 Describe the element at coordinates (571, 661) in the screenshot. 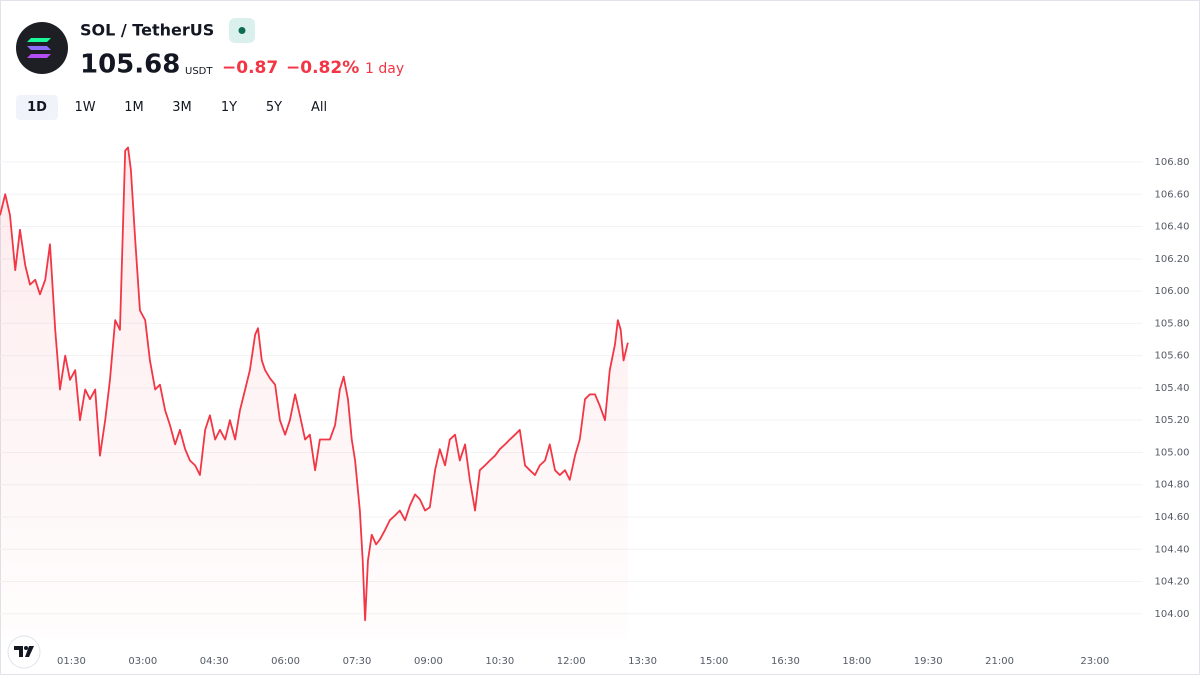

I see `x-tick-label: 12:00` at that location.